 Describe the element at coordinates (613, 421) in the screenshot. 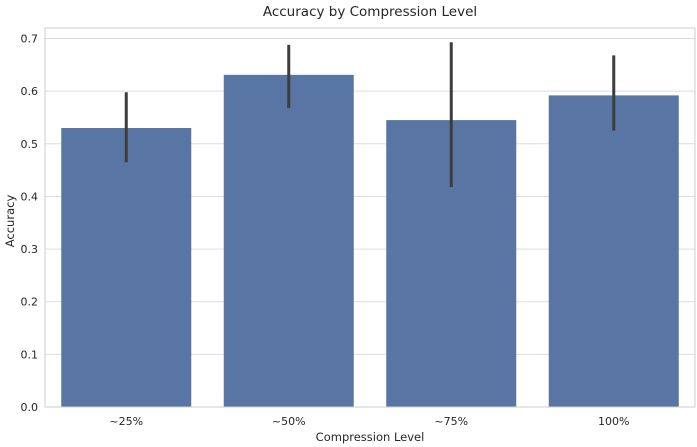

I see `x-tick-label: 100%` at that location.